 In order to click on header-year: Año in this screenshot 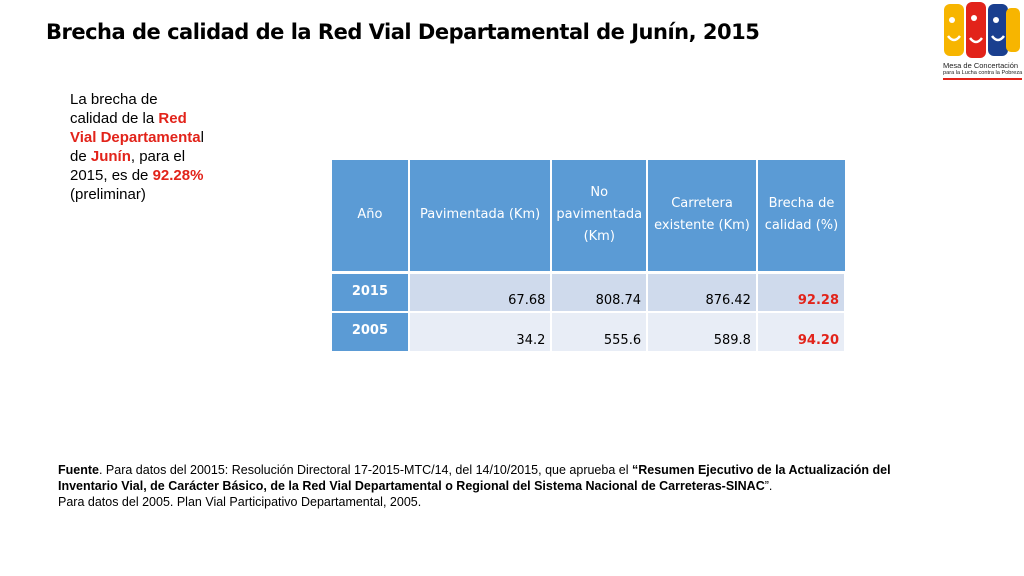, I will do `click(371, 217)`.